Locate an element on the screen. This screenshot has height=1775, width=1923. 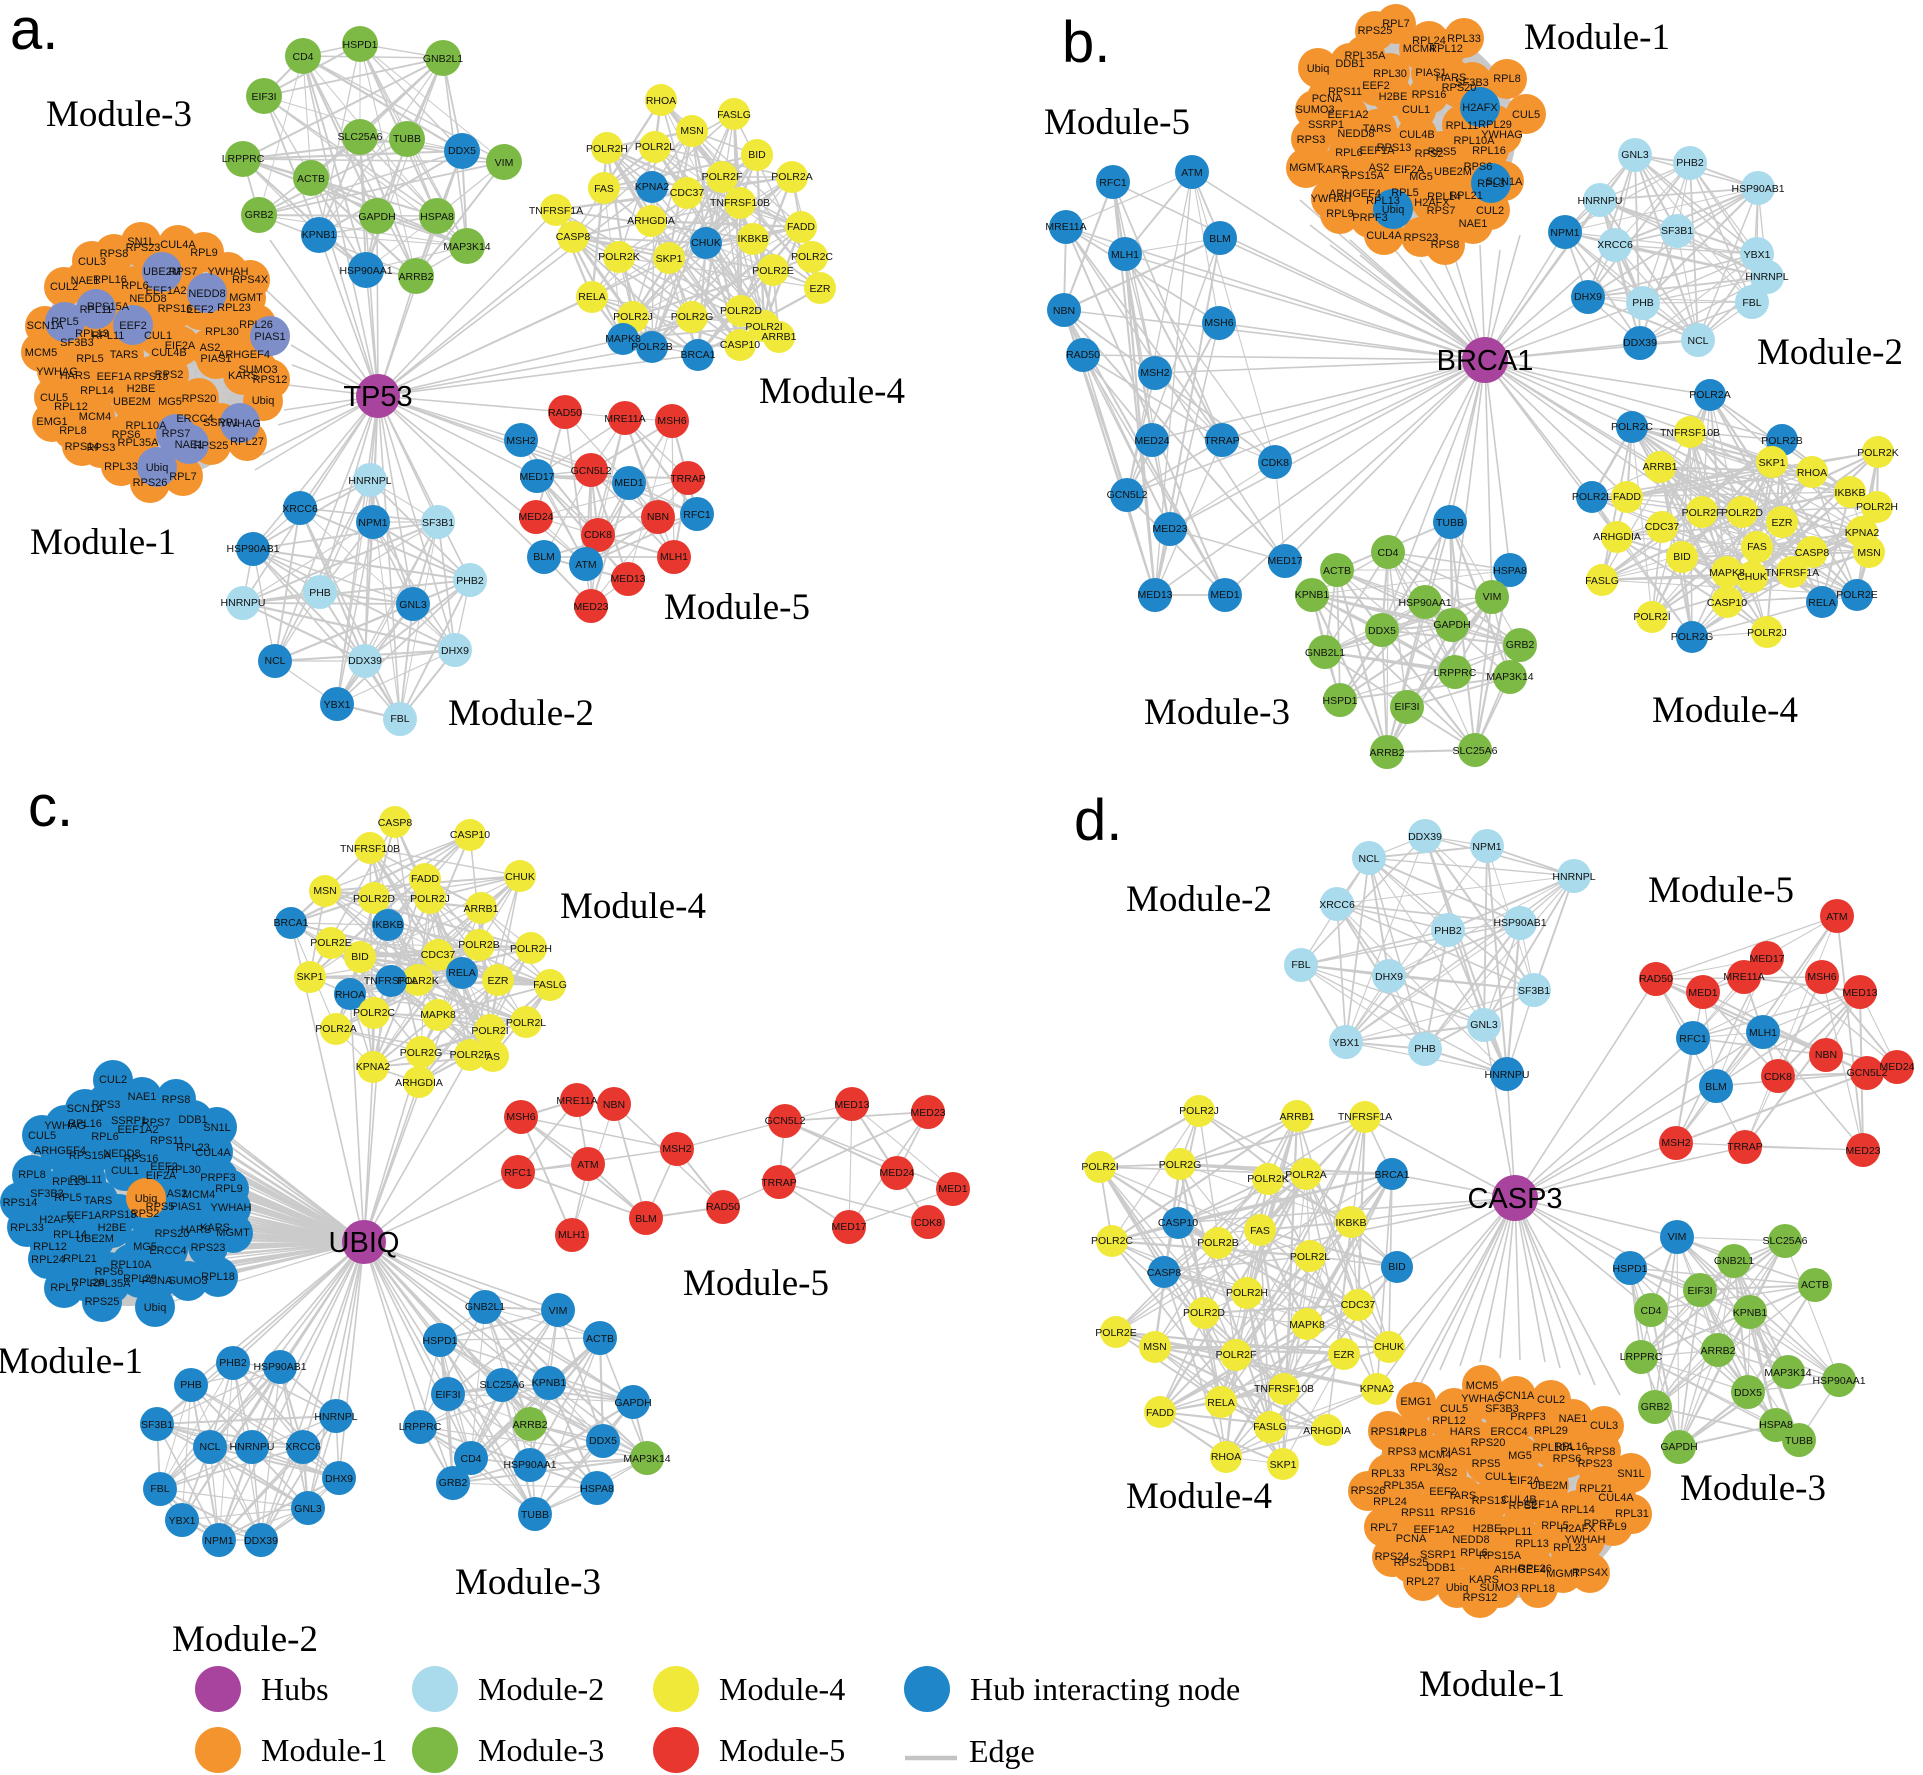
svg-text: CASP10 is located at coordinates (1178, 1223).